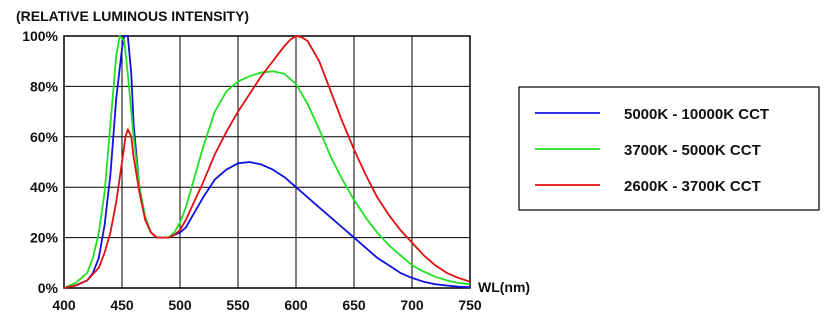 The height and width of the screenshot is (322, 829). Describe the element at coordinates (267, 305) in the screenshot. I see `x-axis-ticks: 400 450 500 550 600 650 700 750` at that location.